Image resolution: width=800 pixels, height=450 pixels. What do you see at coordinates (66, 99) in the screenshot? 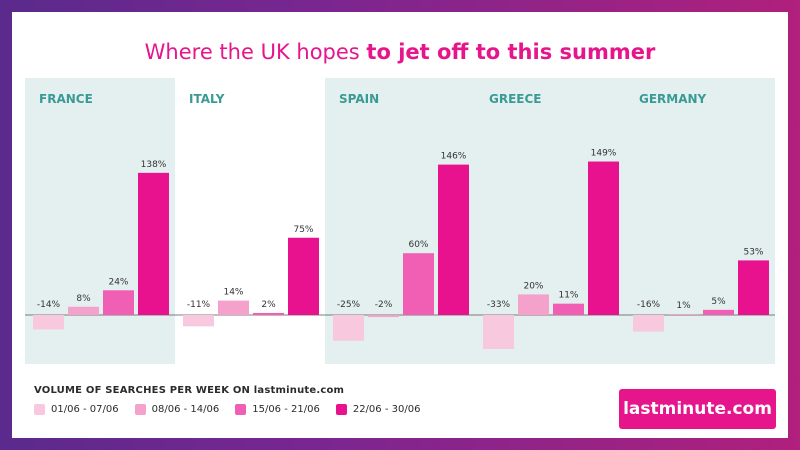
I see `country-label: FRANCE` at bounding box center [66, 99].